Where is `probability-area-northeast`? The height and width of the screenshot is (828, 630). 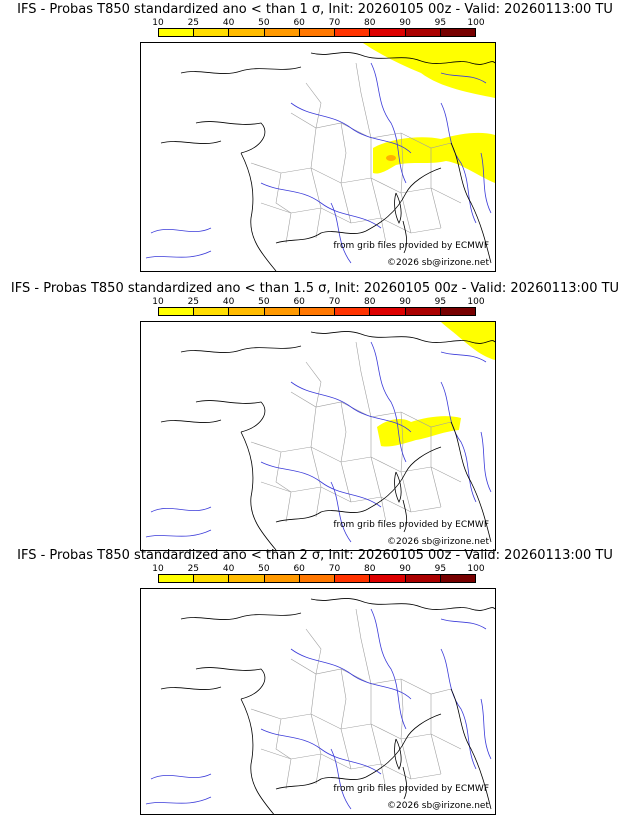
probability-area-northeast is located at coordinates (429, 70).